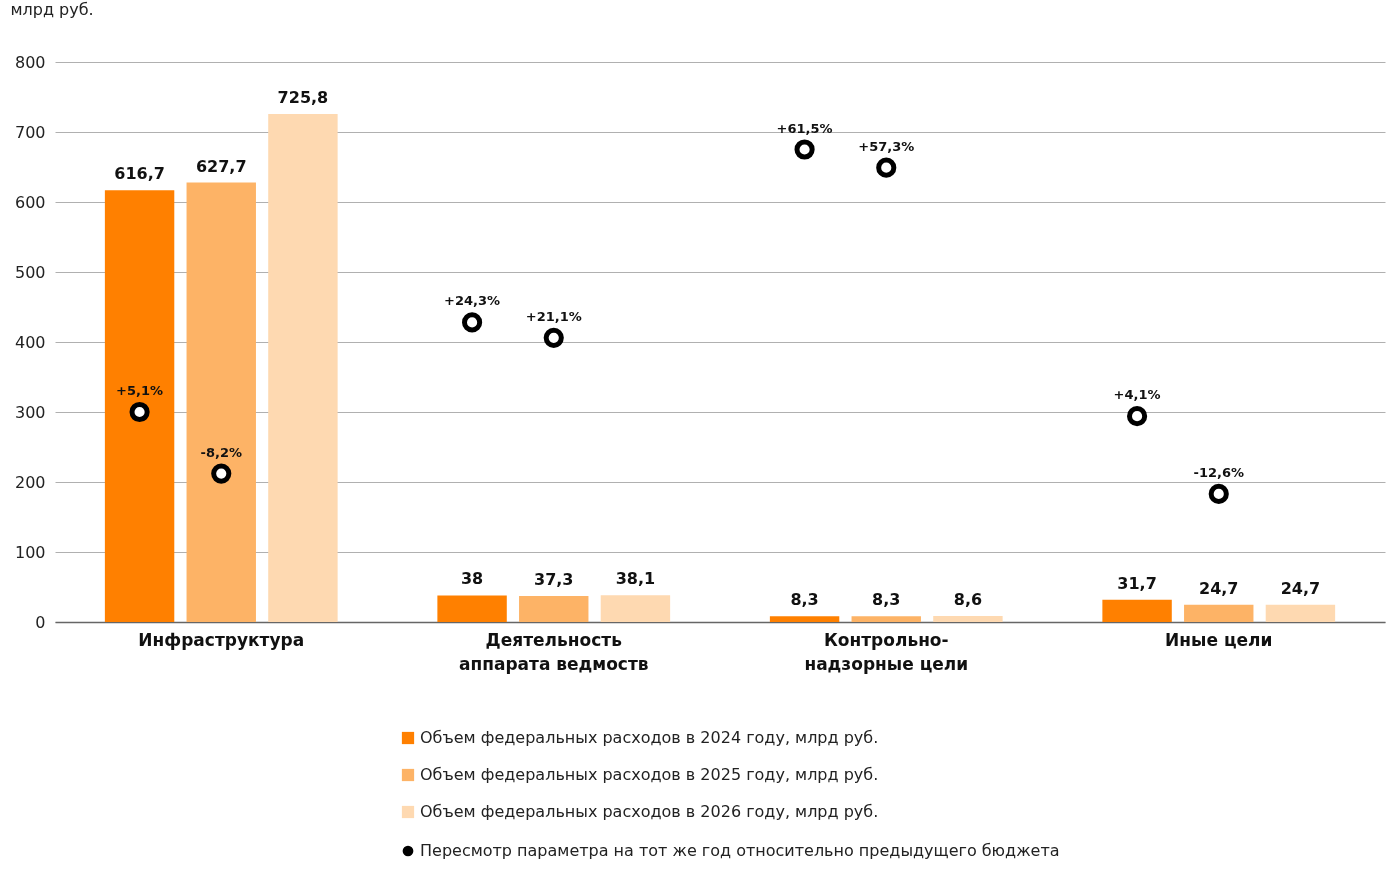 The image size is (1393, 871). Describe the element at coordinates (553, 651) in the screenshot. I see `x-tick-label: Деятельность аппарата ведмоств` at that location.